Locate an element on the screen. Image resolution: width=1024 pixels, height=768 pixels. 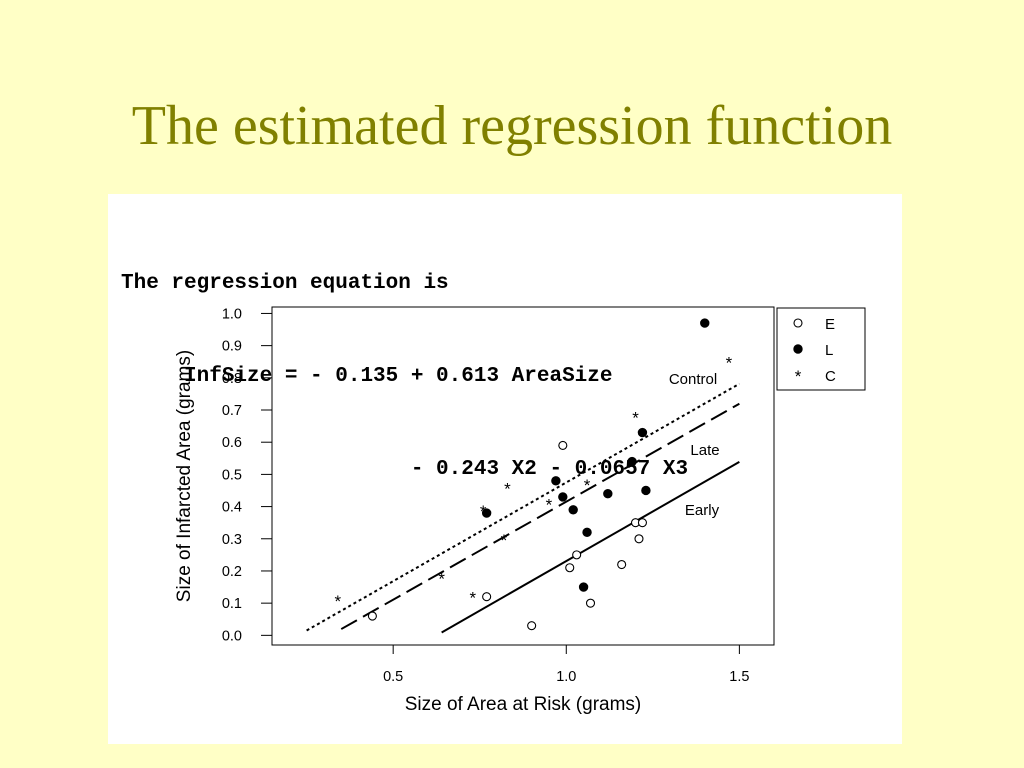
y-tick-label: 0.4 is located at coordinates (232, 508).